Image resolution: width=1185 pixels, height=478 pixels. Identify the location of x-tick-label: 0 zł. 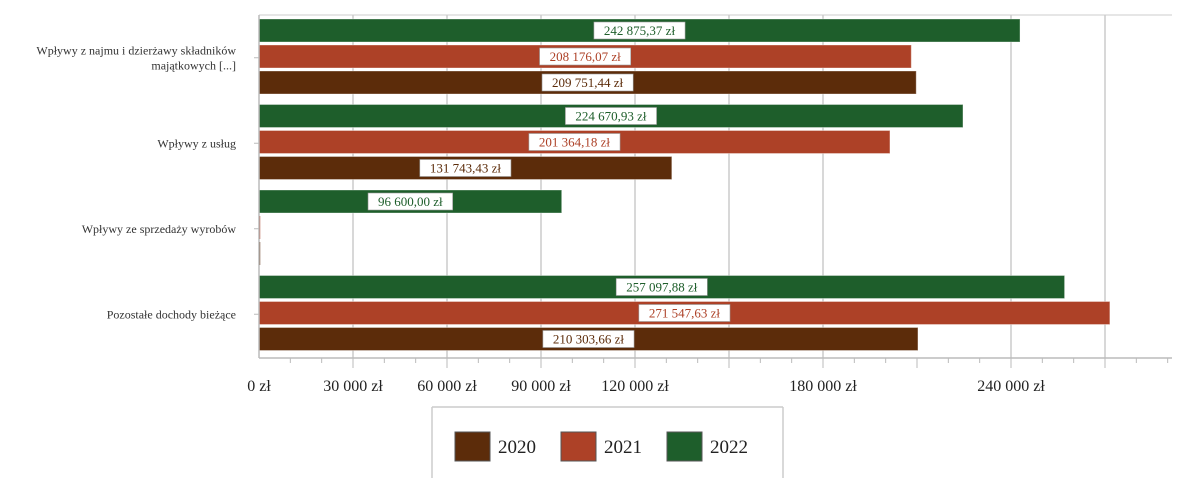
(259, 386).